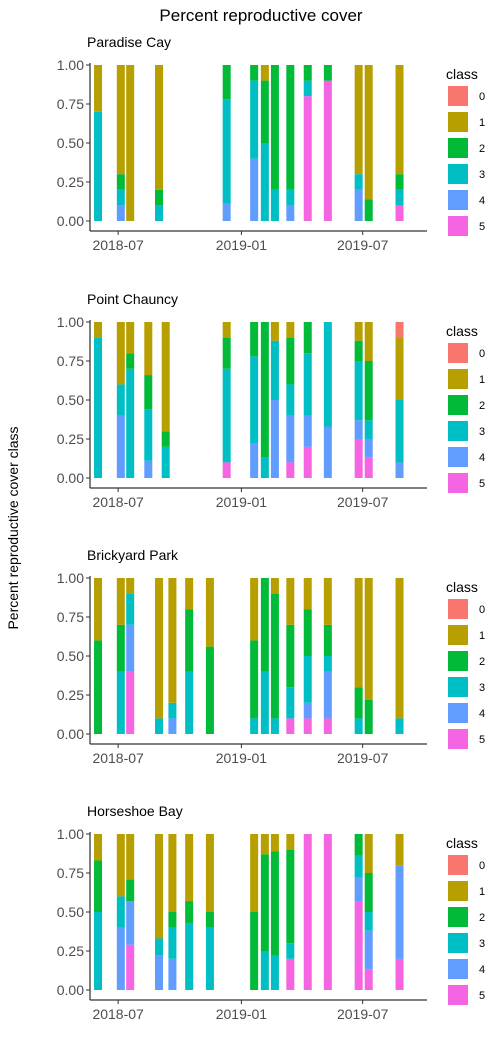 Image resolution: width=500 pixels, height=1055 pixels. What do you see at coordinates (363, 1014) in the screenshot?
I see `x-tick-label: 2019-07` at bounding box center [363, 1014].